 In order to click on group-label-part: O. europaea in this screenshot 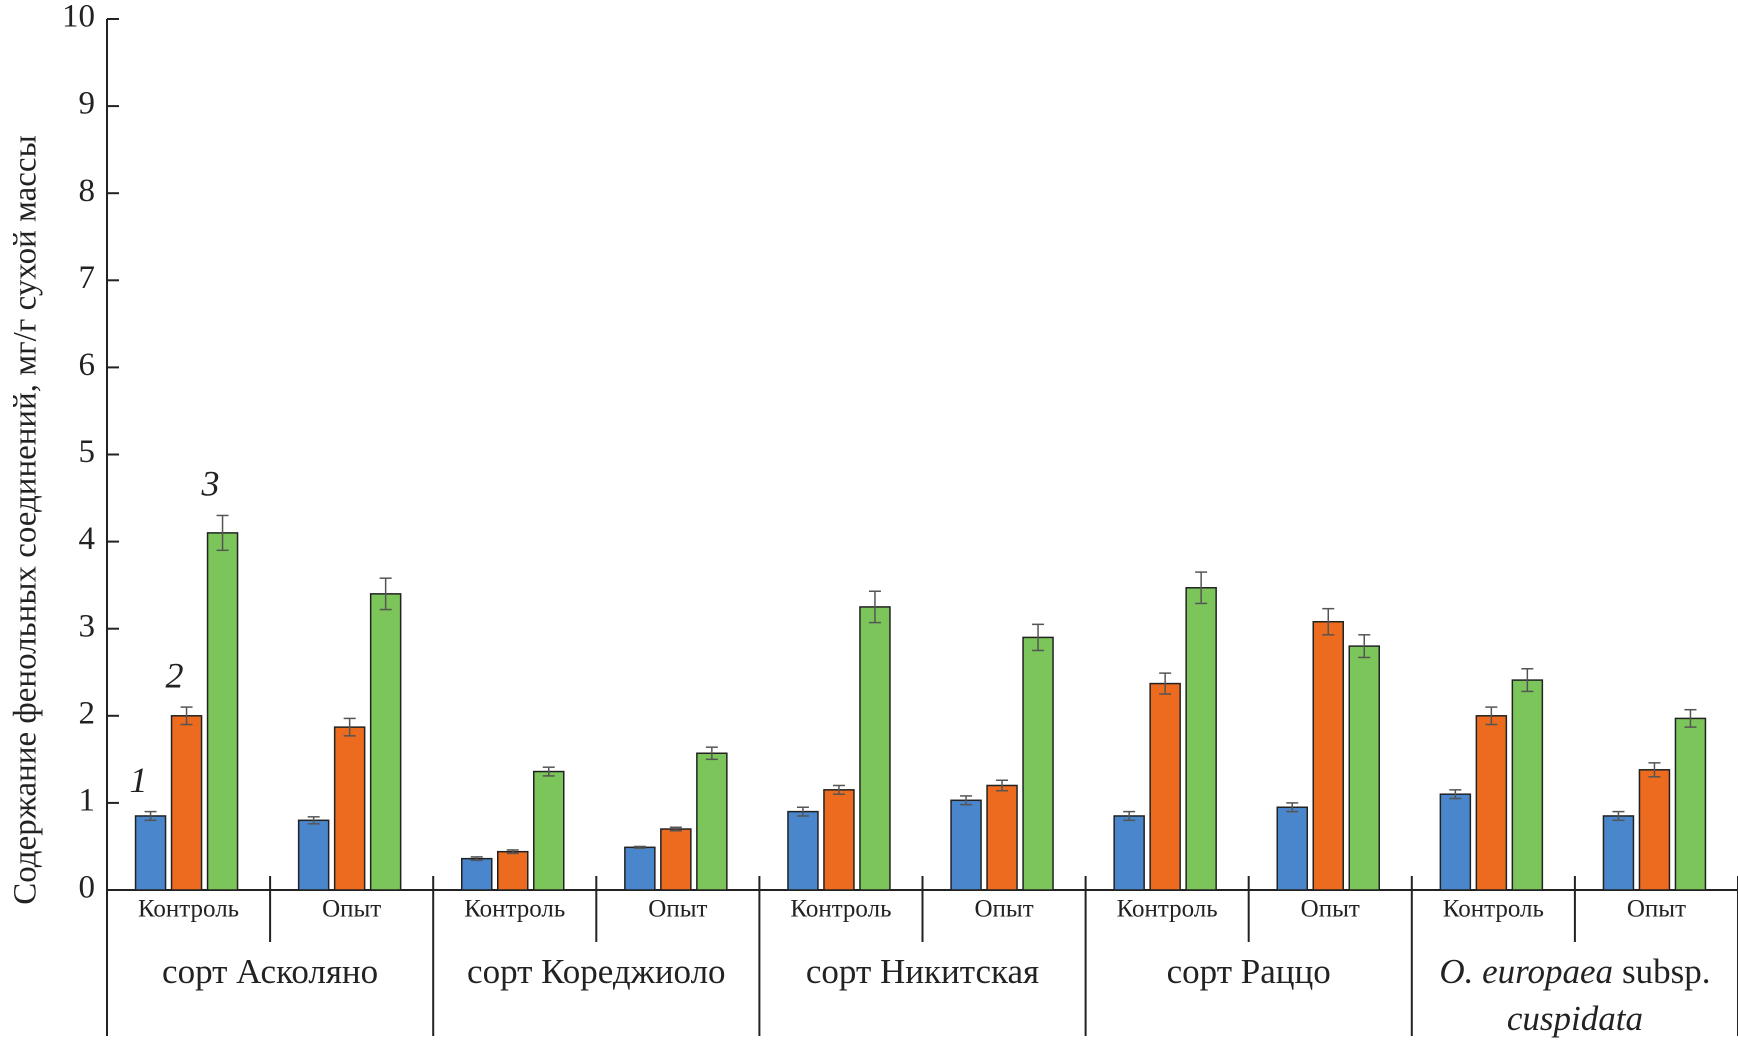, I will do `click(1526, 971)`.